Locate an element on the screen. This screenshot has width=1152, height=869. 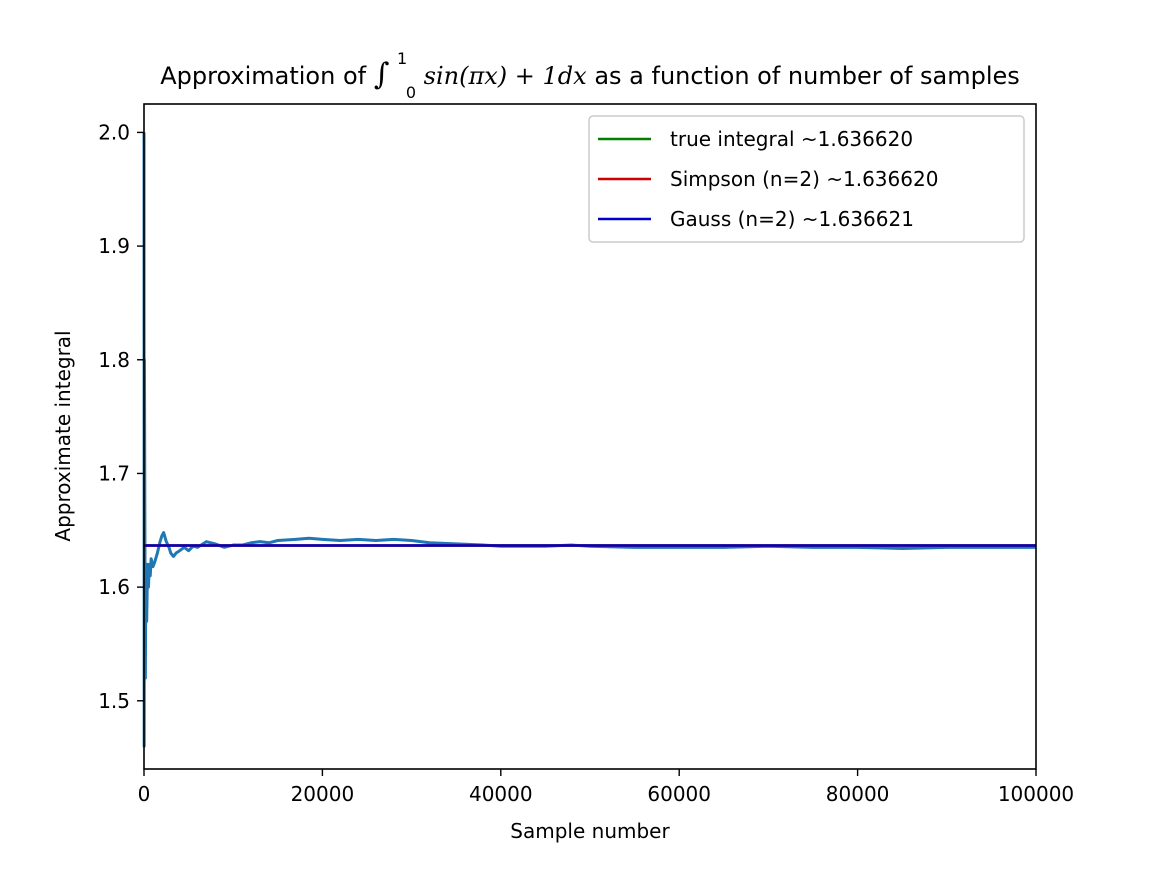
x-tick-label: 0 is located at coordinates (144, 794).